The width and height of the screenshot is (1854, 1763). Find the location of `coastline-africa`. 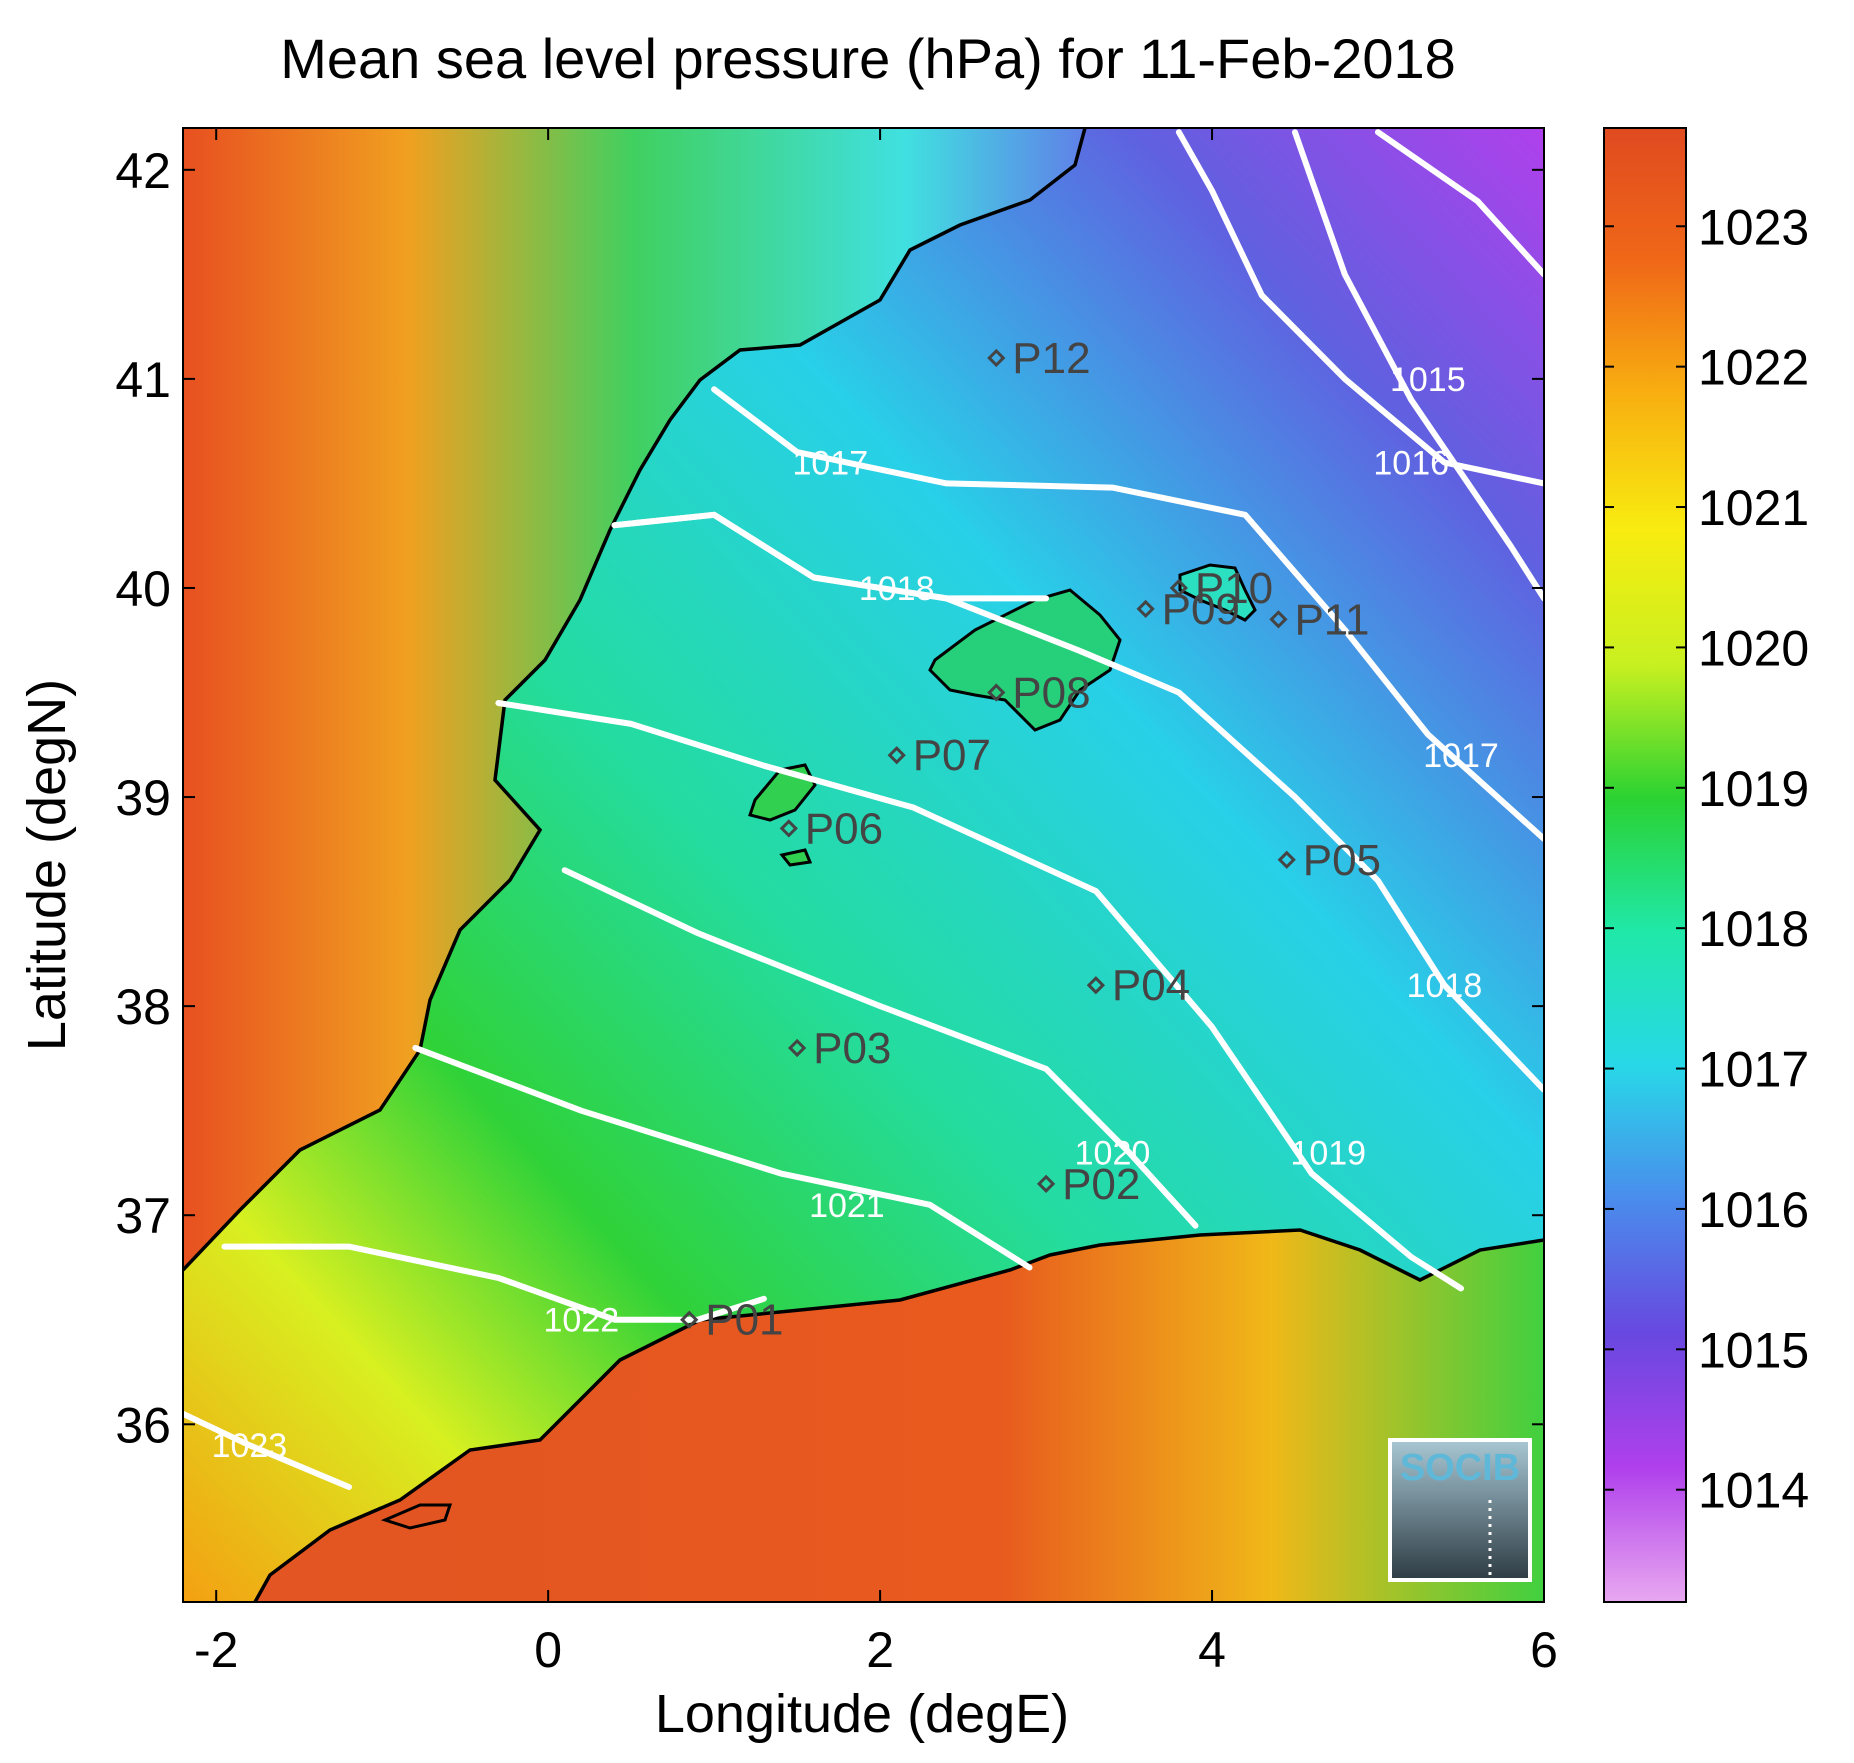

coastline-africa is located at coordinates (898, 1415).